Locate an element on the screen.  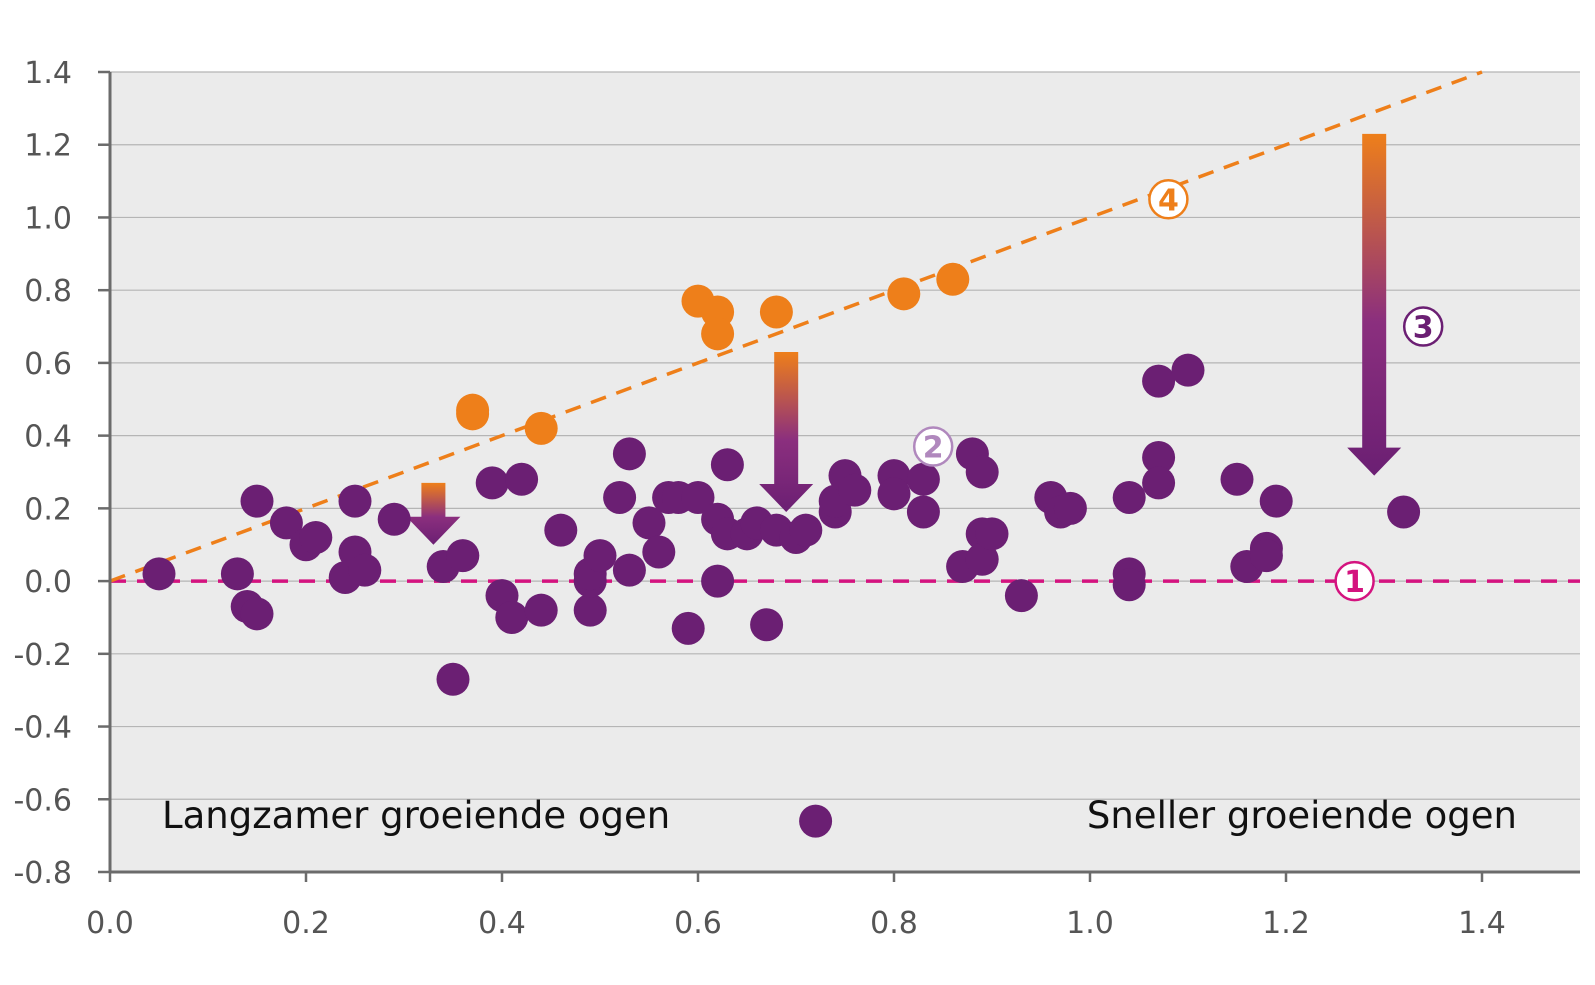
marker-number: 1 is located at coordinates (1354, 582).